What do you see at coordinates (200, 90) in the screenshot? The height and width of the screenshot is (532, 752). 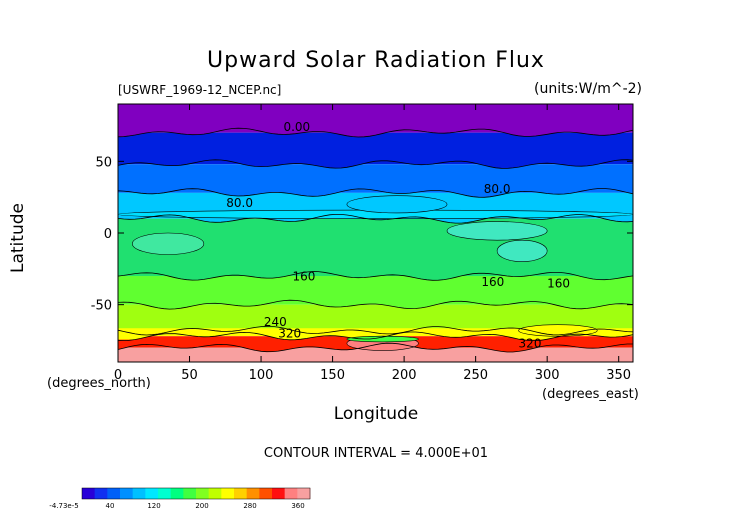 I see `file-name-label: [USWRF_1969-12_NCEP.nc]` at bounding box center [200, 90].